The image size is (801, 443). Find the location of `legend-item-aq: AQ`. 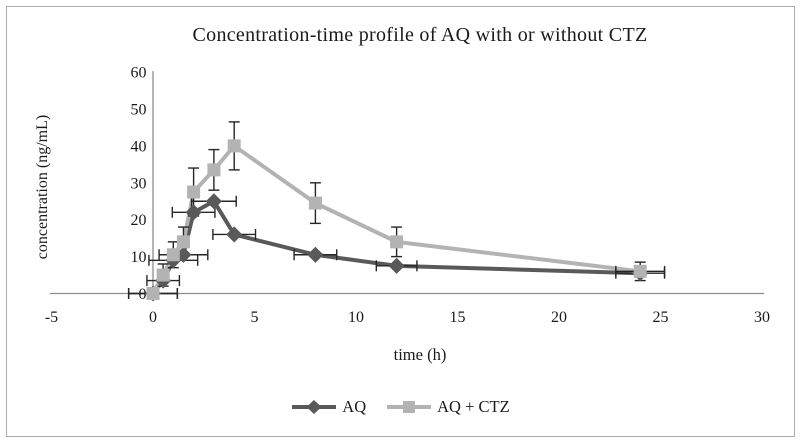

legend-item-aq: AQ is located at coordinates (328, 407).